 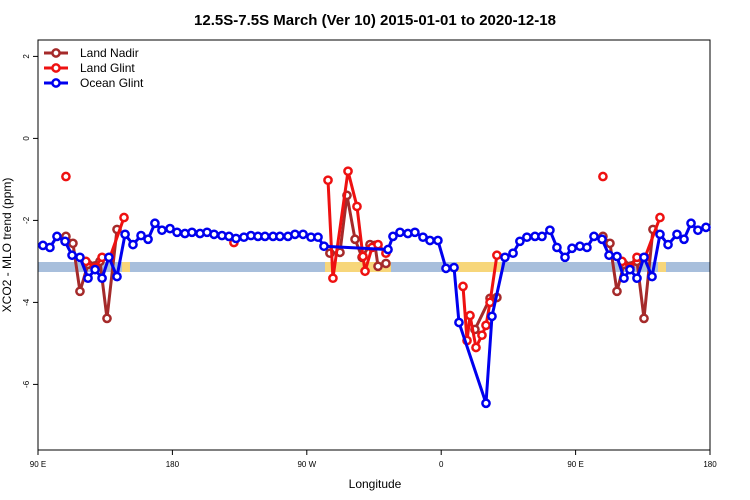 I want to click on legend-label: Land Glint, so click(x=107, y=68).